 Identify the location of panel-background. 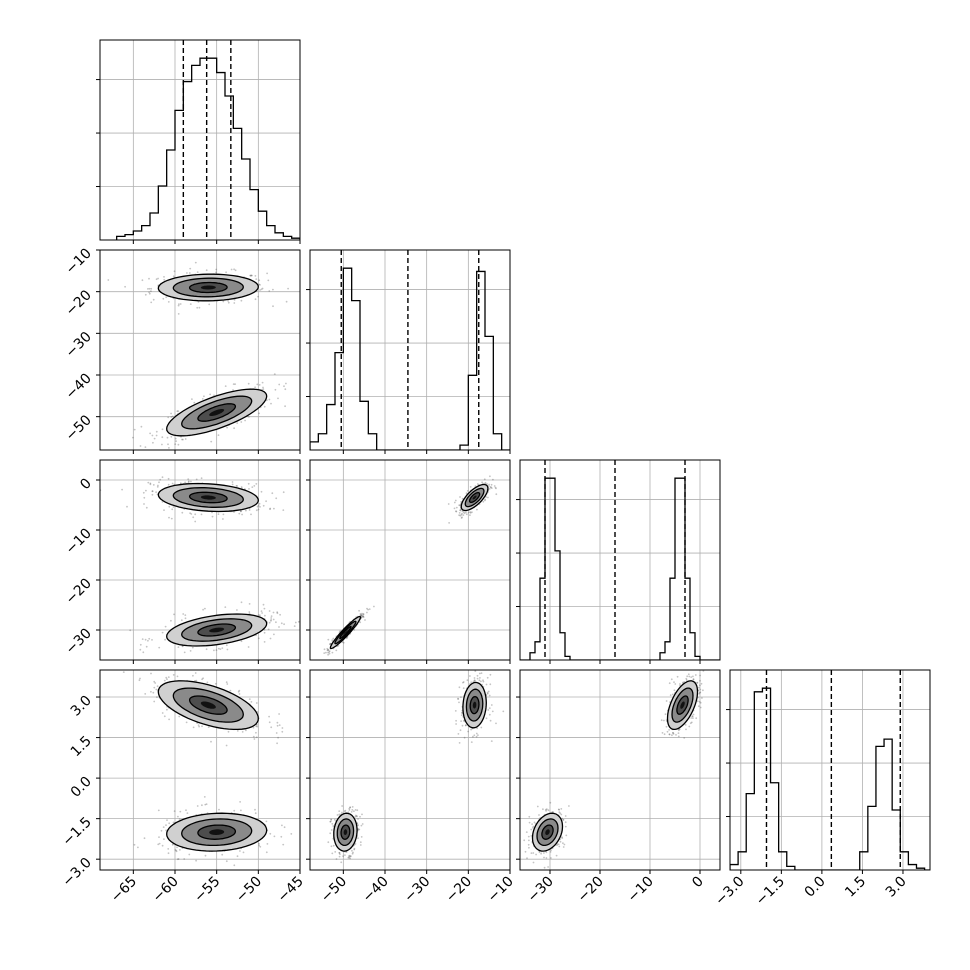
(200, 140).